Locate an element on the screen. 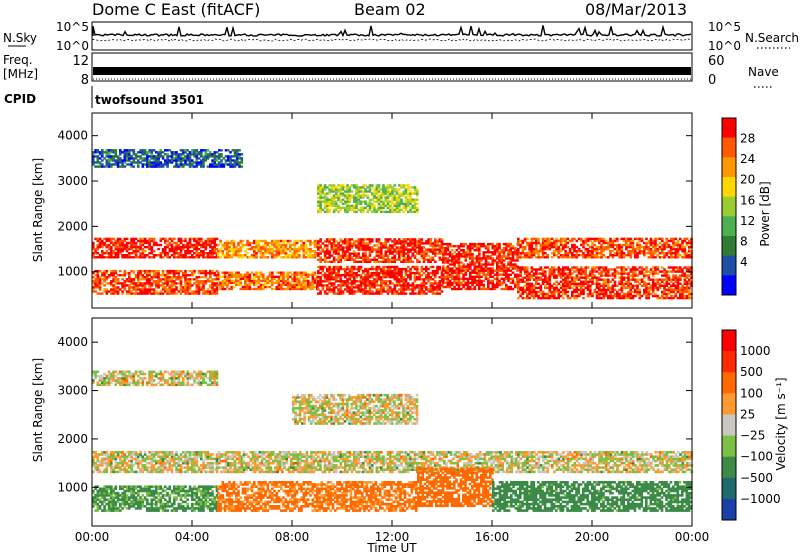 This screenshot has height=554, width=800. power-ytick-0: 1000 is located at coordinates (72, 272).